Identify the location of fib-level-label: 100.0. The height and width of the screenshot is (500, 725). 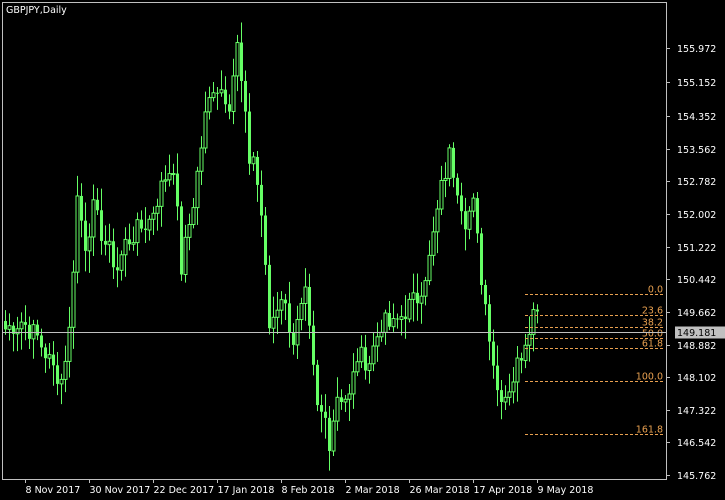
(649, 377).